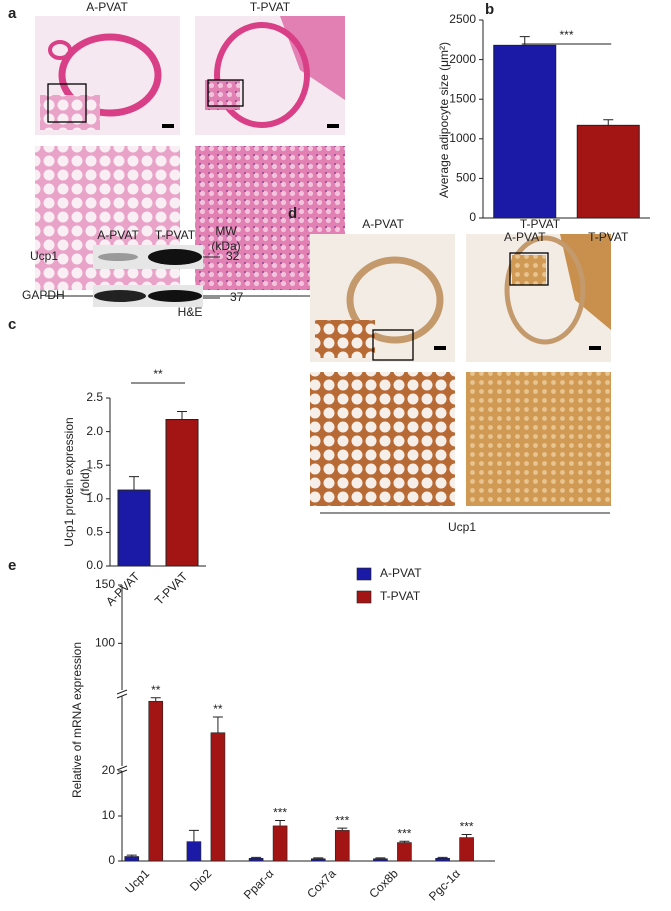 The image size is (671, 911). I want to click on panel-label: e, so click(12, 565).